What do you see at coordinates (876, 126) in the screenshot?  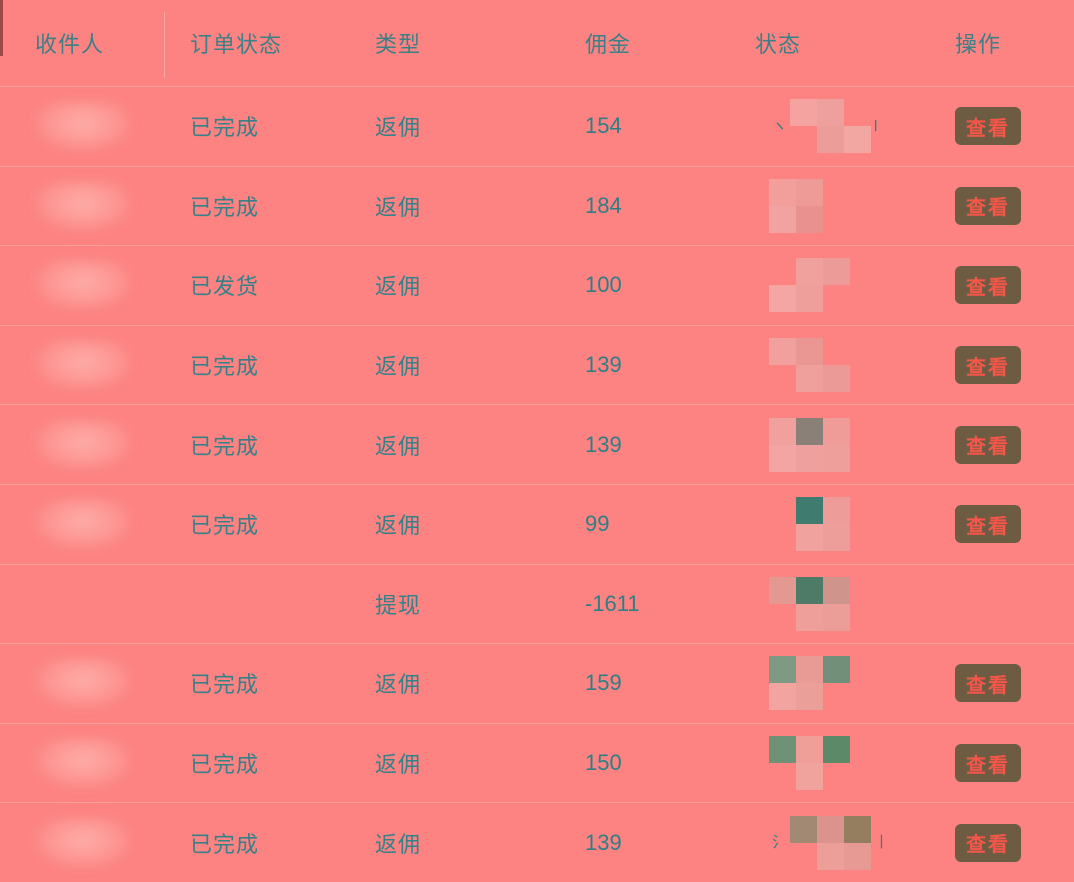 I see `mosaic-edge-glyph: l` at bounding box center [876, 126].